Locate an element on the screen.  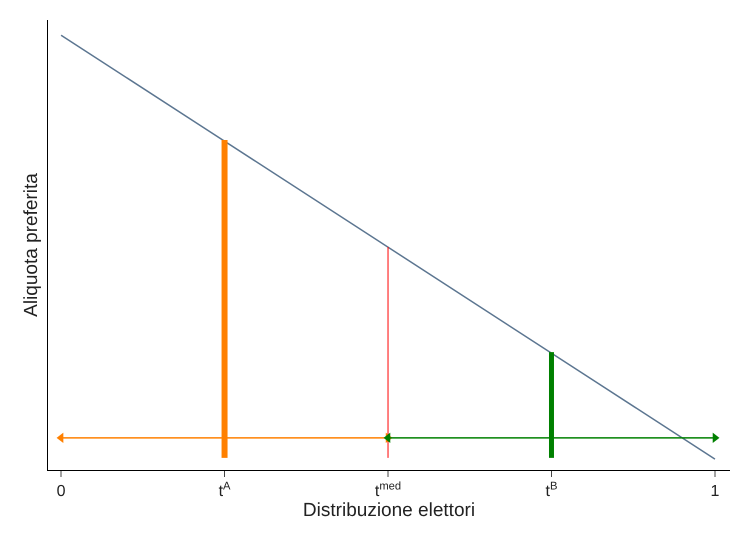
x-tick-label: 1 is located at coordinates (715, 491).